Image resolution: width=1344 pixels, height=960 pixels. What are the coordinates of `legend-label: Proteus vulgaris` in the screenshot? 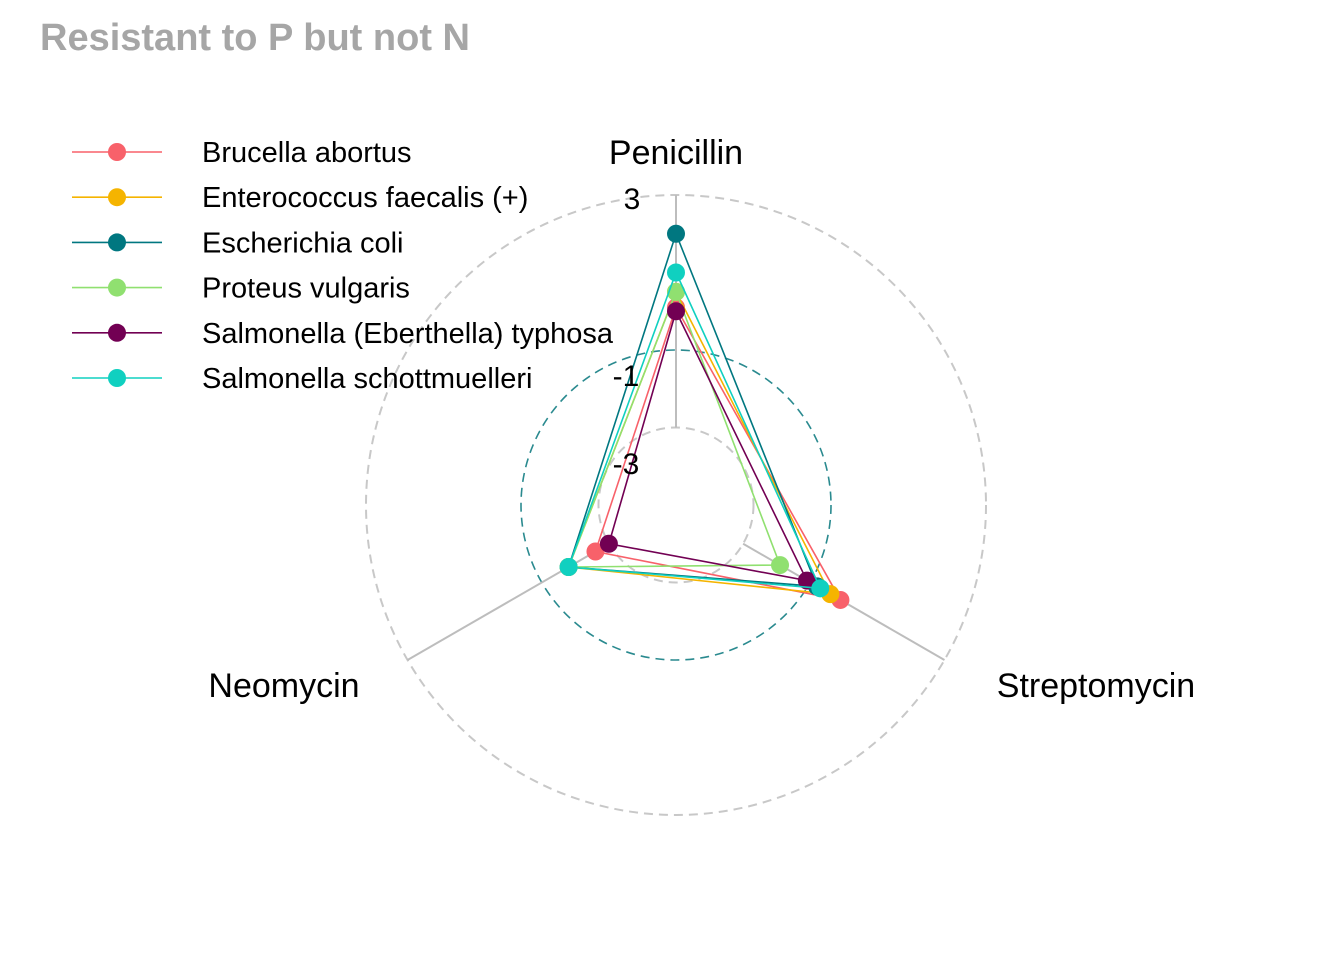 It's located at (306, 289).